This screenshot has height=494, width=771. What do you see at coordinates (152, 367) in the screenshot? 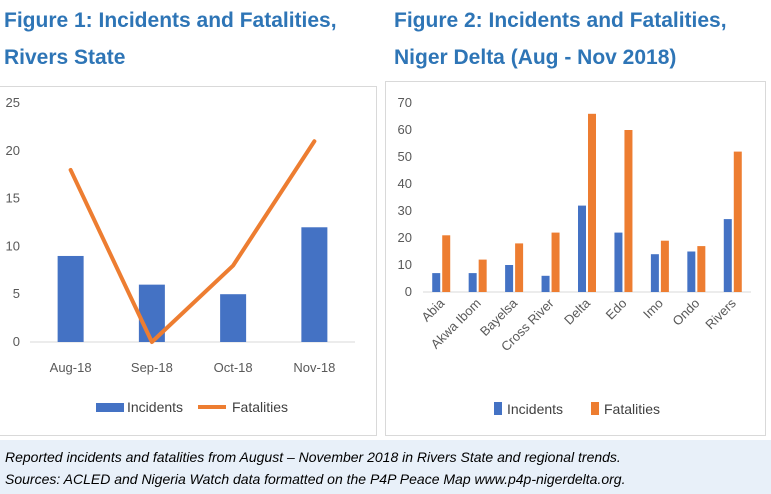
I see `x-tick-label: Sep-18` at bounding box center [152, 367].